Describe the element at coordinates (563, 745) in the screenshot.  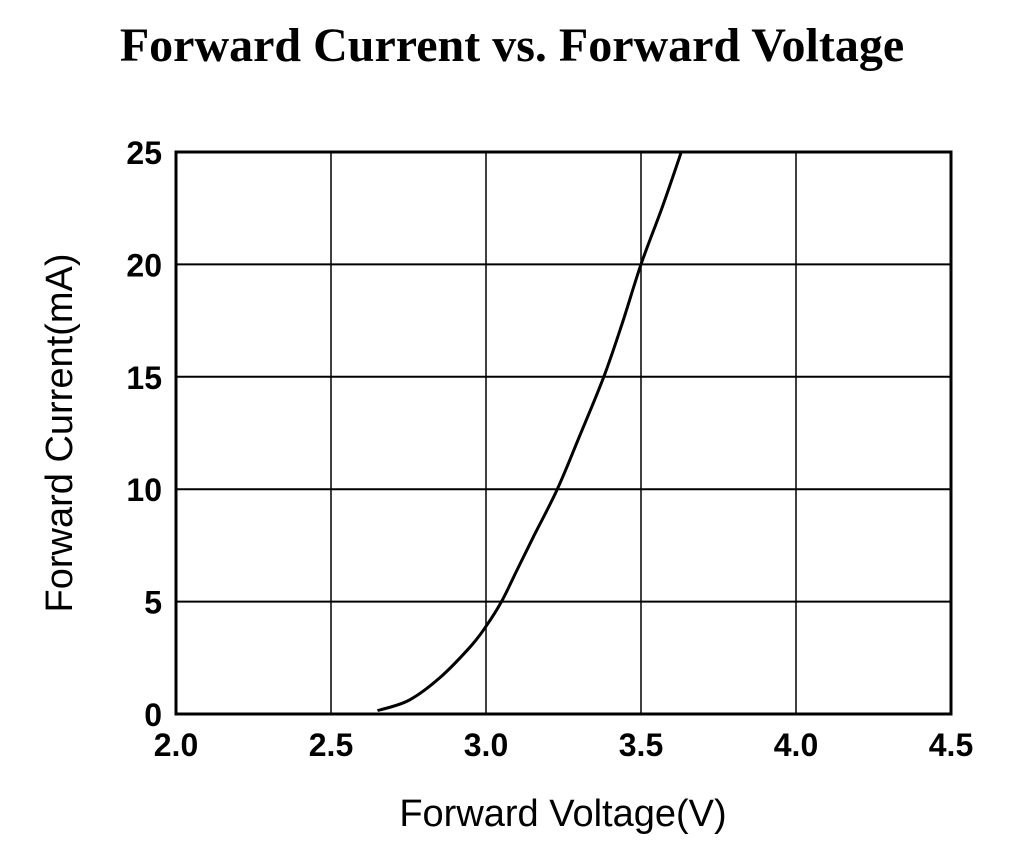
I see `x-tick-labels: 2.0 2.5 3.0 3.5 4.0 4.5` at that location.